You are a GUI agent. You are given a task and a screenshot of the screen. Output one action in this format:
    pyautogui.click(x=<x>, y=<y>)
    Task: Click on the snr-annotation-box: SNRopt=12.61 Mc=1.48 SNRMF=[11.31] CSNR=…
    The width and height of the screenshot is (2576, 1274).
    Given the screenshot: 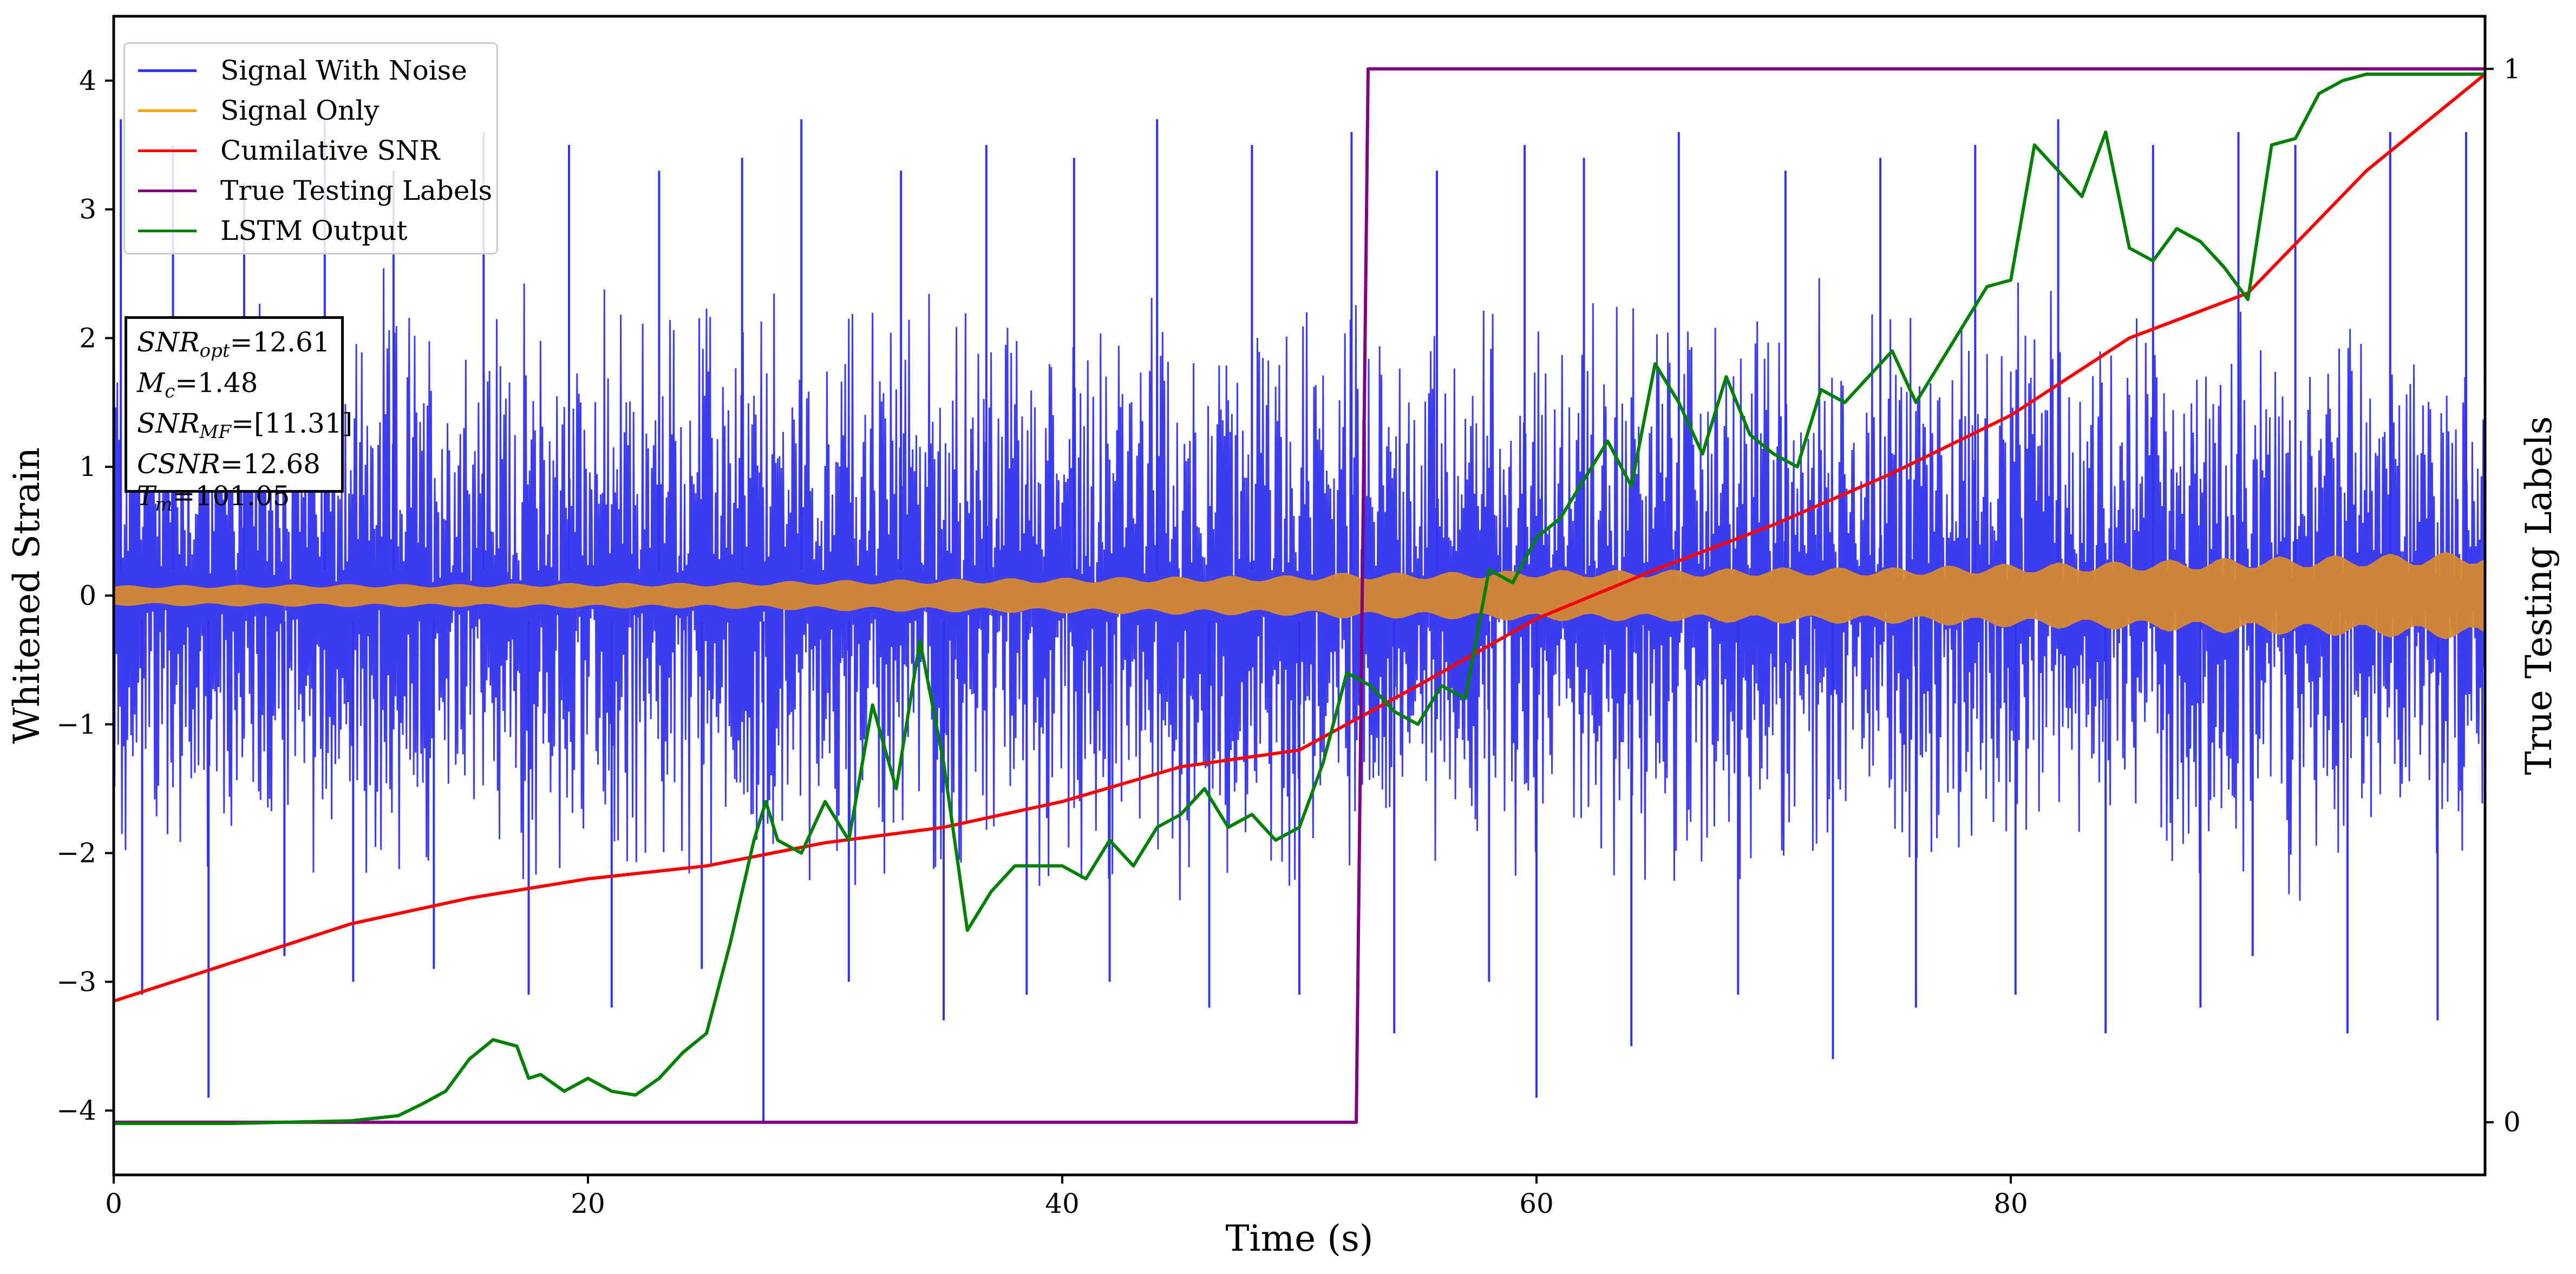 What is the action you would take?
    pyautogui.click(x=239, y=415)
    